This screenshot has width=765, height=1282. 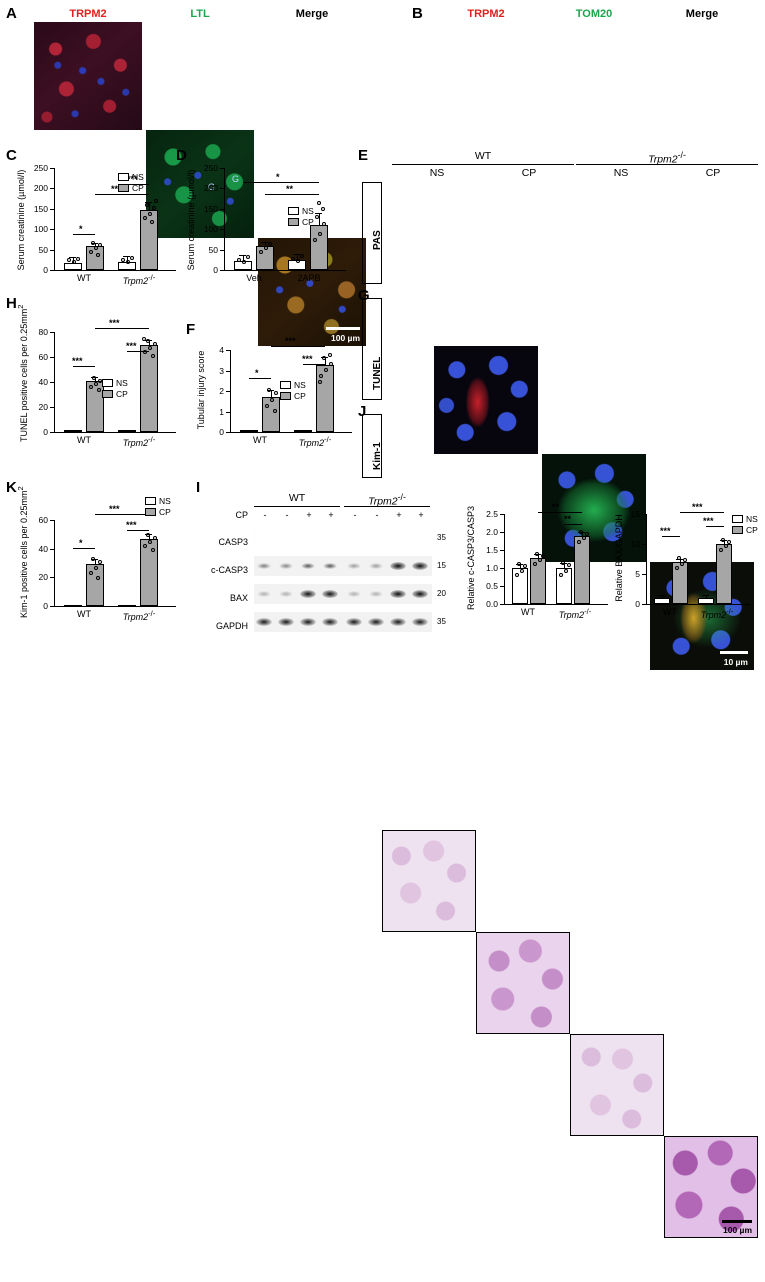 I want to click on panel-i2-ticklabel-25: 2.5, so click(x=492, y=514).